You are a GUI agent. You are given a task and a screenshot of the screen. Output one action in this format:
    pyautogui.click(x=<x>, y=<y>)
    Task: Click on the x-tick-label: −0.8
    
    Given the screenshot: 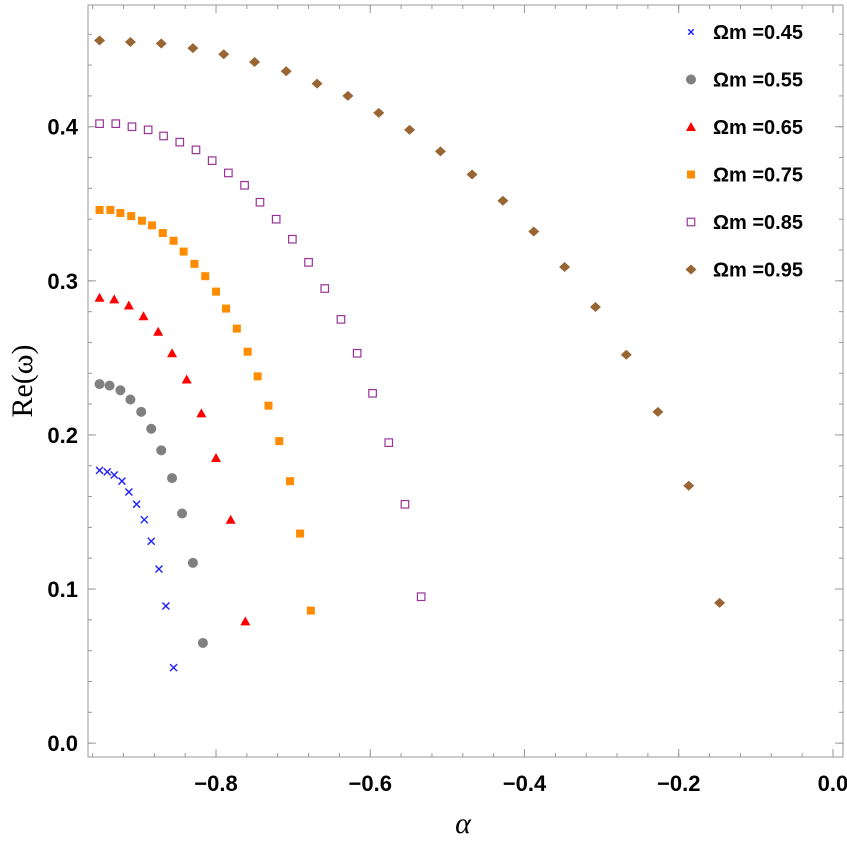 What is the action you would take?
    pyautogui.click(x=215, y=783)
    